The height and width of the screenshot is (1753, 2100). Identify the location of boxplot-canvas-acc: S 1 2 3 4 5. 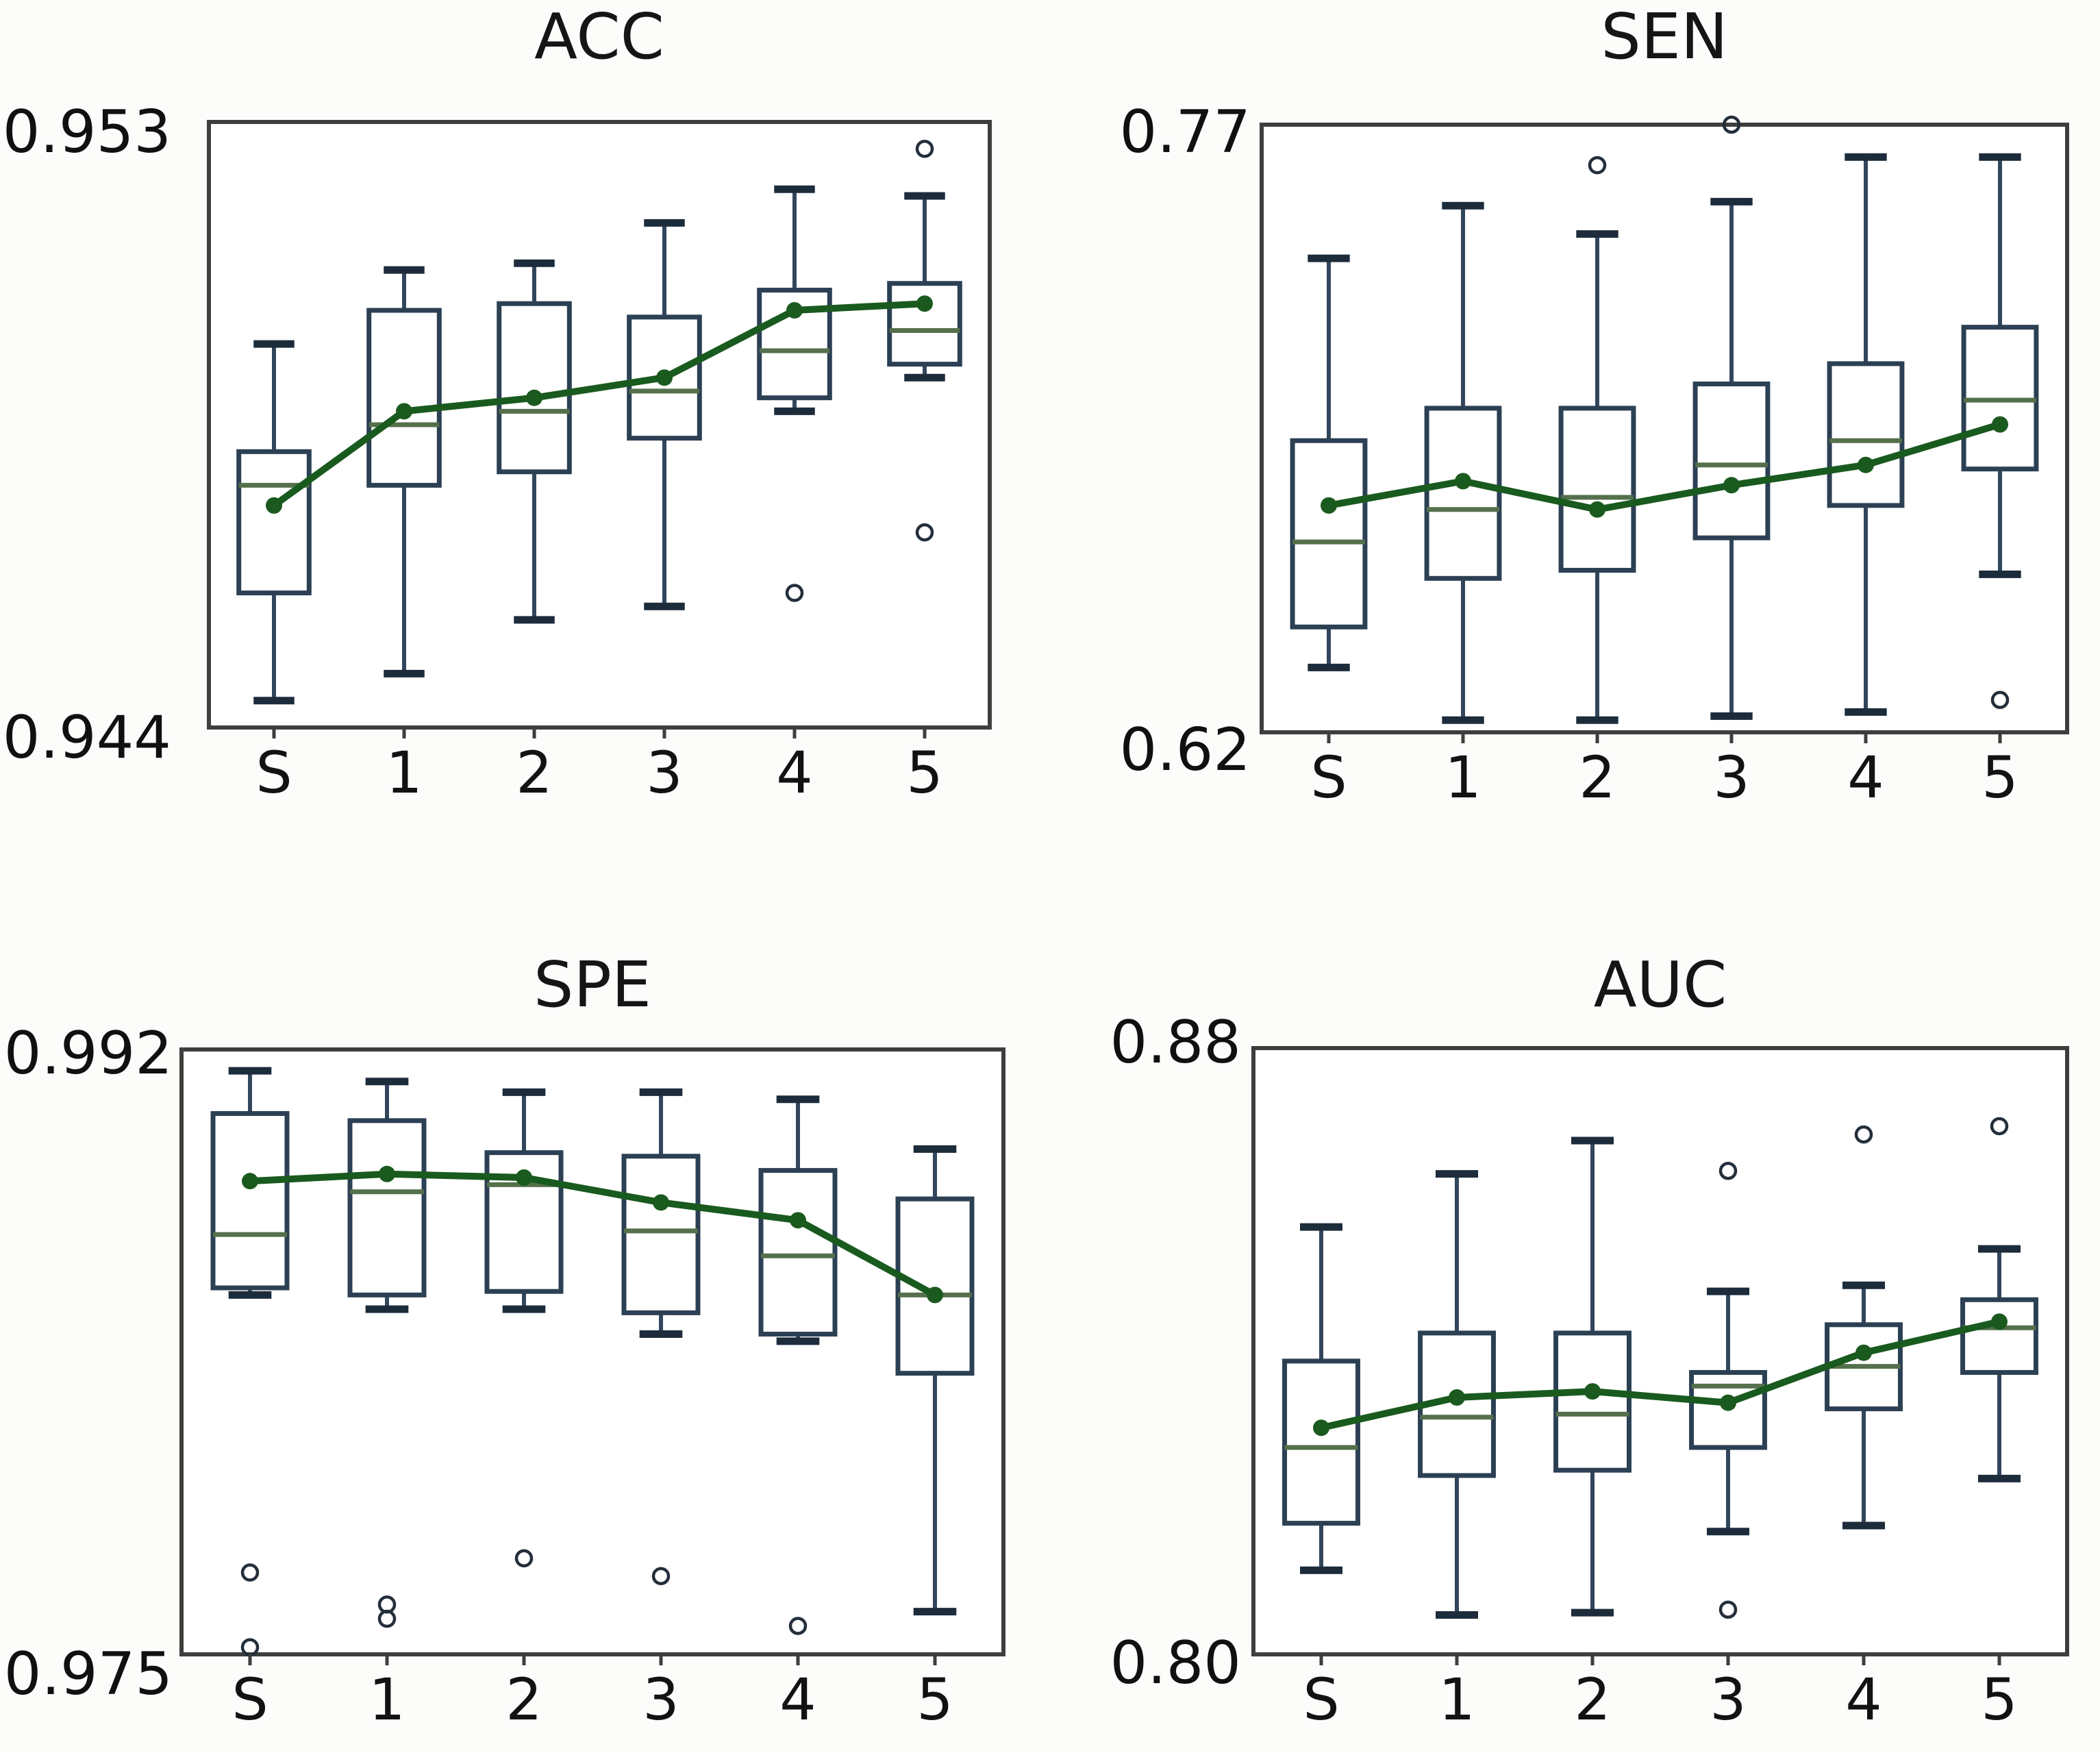
(599, 463).